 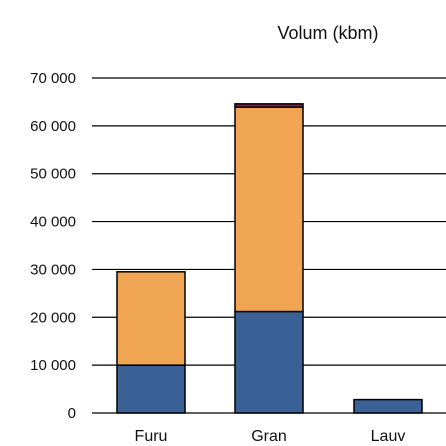 I want to click on x-tick-label-gran: Gran, so click(x=269, y=436).